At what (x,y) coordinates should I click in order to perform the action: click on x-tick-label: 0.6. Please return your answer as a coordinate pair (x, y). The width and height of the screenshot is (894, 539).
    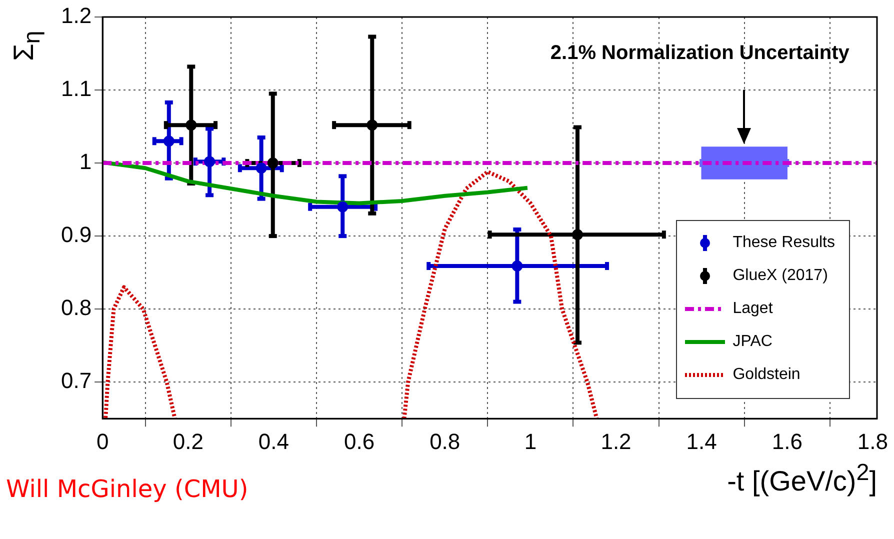
    Looking at the image, I should click on (359, 441).